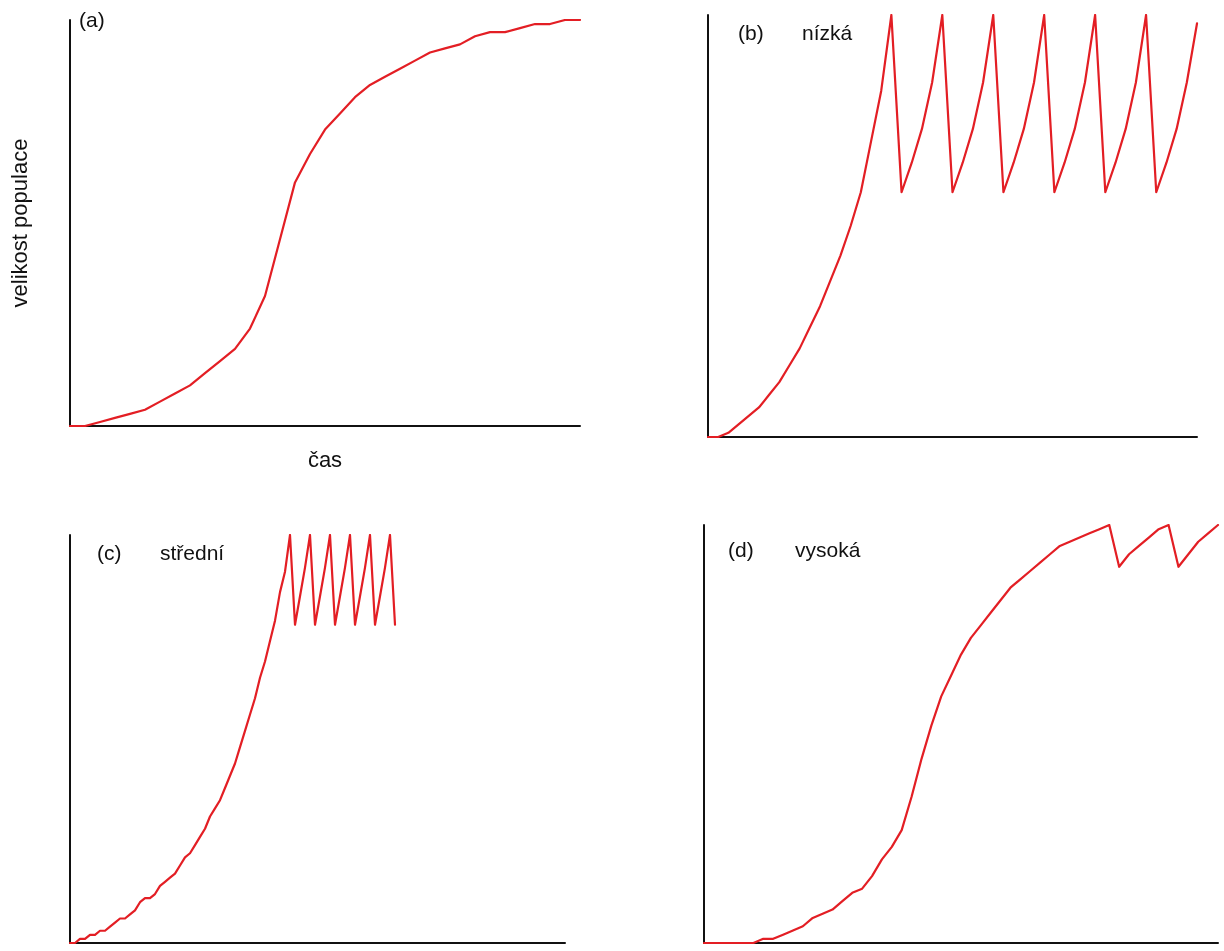  What do you see at coordinates (109, 552) in the screenshot?
I see `chart-title: (c)` at bounding box center [109, 552].